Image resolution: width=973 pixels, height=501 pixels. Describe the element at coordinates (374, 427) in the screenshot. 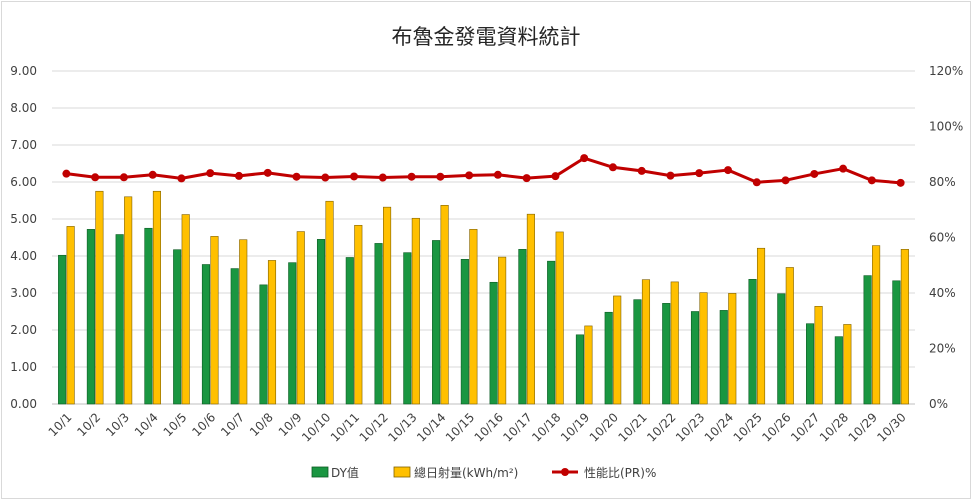

I see `x-tick-label: 10/12` at that location.